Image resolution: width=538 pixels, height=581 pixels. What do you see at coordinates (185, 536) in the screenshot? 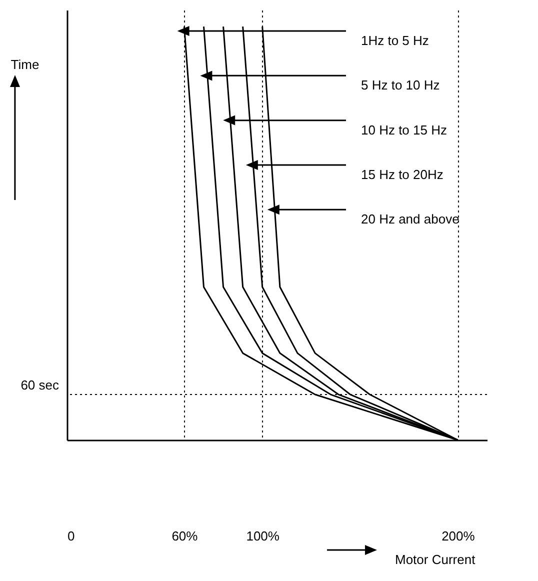
I see `x-tick-label: 60%` at bounding box center [185, 536].